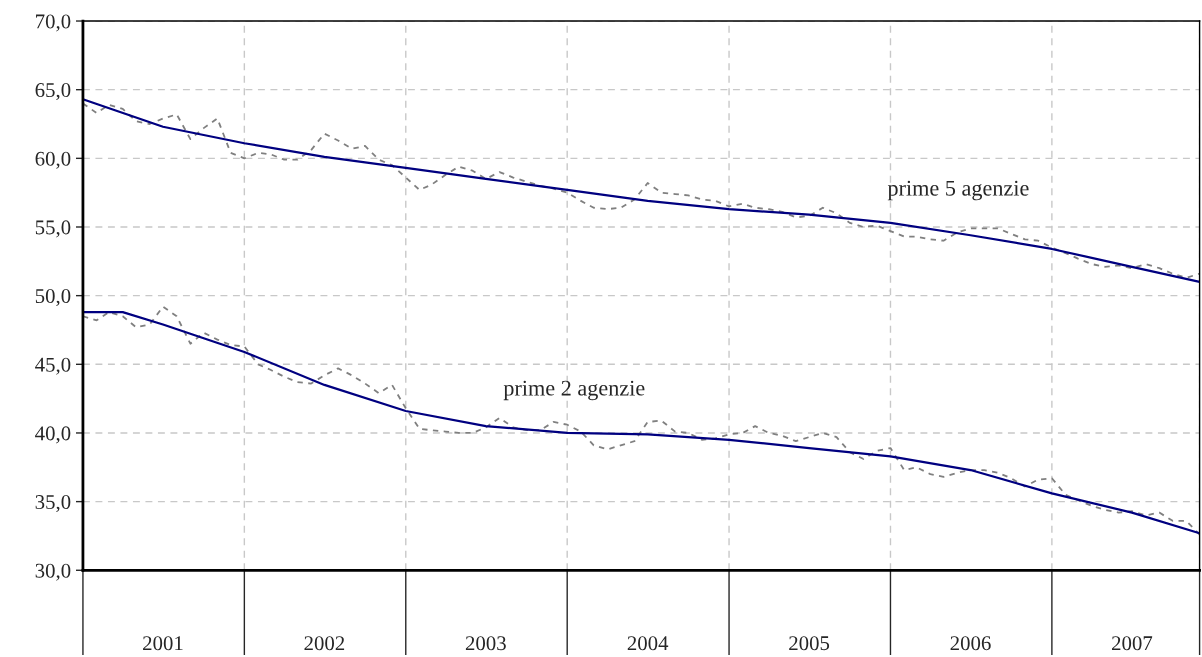  What do you see at coordinates (1132, 643) in the screenshot?
I see `x-tick-label: 2007` at bounding box center [1132, 643].